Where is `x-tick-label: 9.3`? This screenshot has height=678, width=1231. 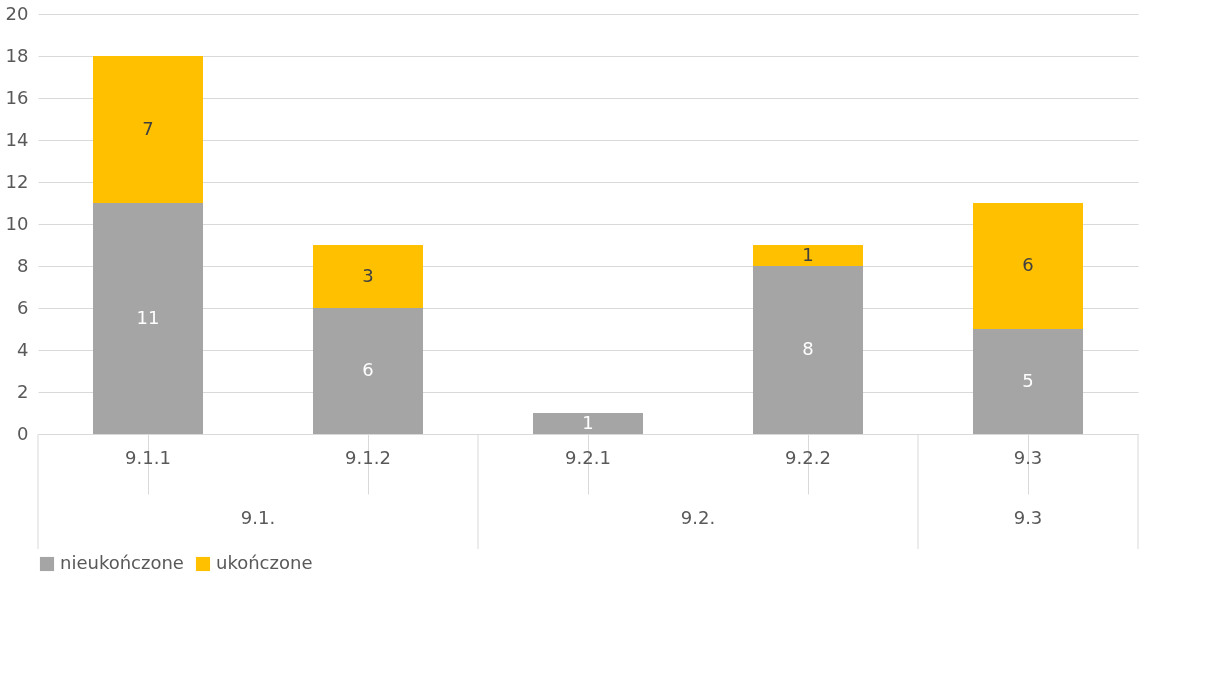
x-tick-label: 9.3 is located at coordinates (1028, 457).